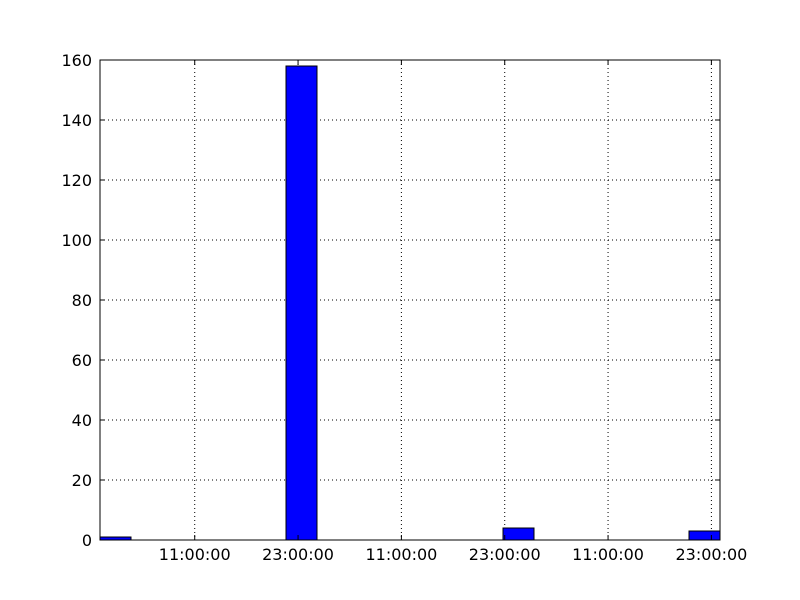 This screenshot has width=800, height=600. What do you see at coordinates (76, 60) in the screenshot?
I see `y-tick-label: 160` at bounding box center [76, 60].